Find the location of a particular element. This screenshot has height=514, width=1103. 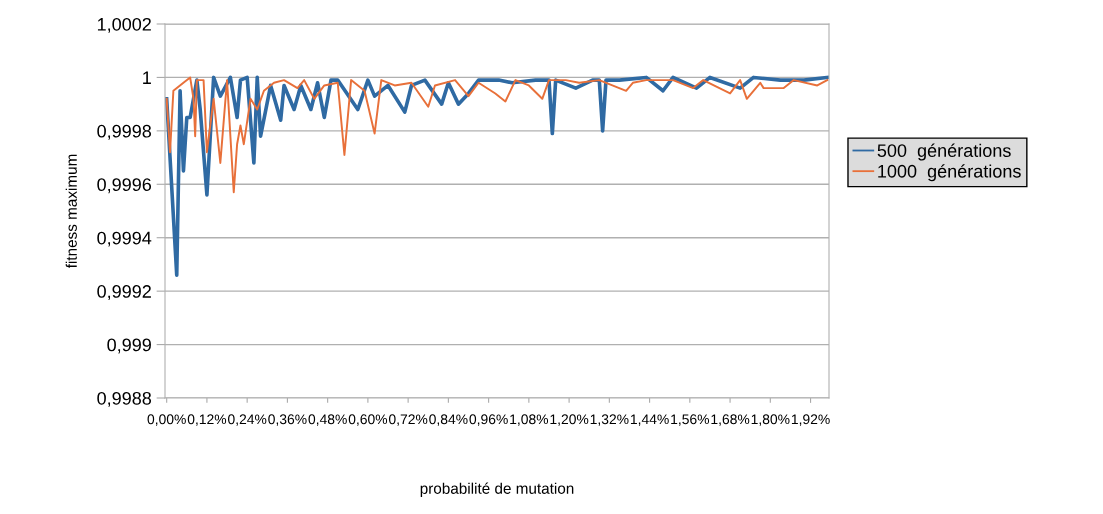

x-tick-label: 1,56% is located at coordinates (690, 420).